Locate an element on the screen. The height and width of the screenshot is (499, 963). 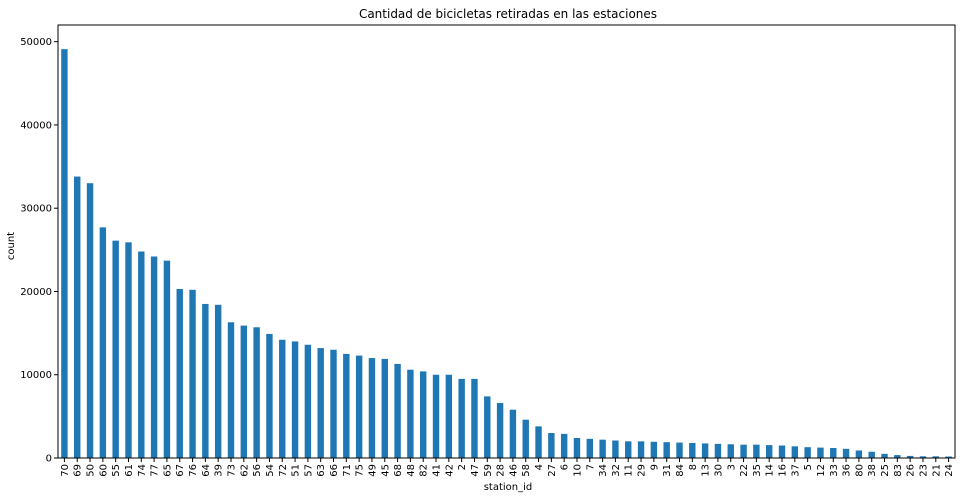
x-tick-label: 77 is located at coordinates (155, 470).